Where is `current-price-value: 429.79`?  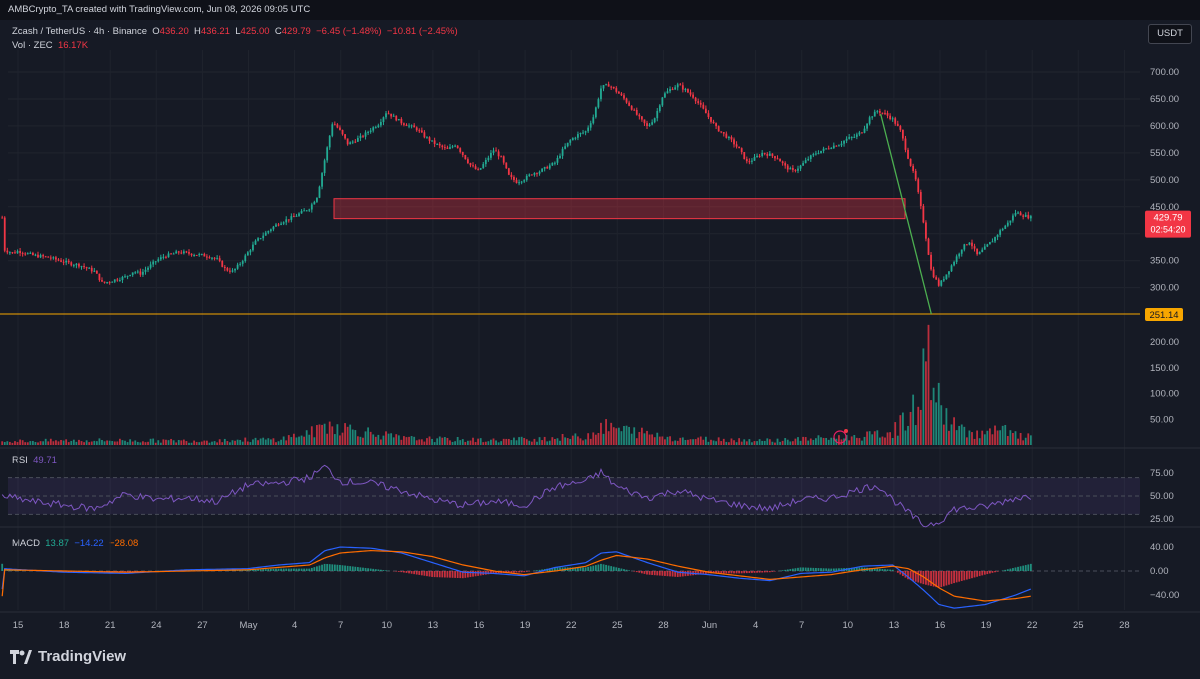 current-price-value: 429.79 is located at coordinates (1167, 218).